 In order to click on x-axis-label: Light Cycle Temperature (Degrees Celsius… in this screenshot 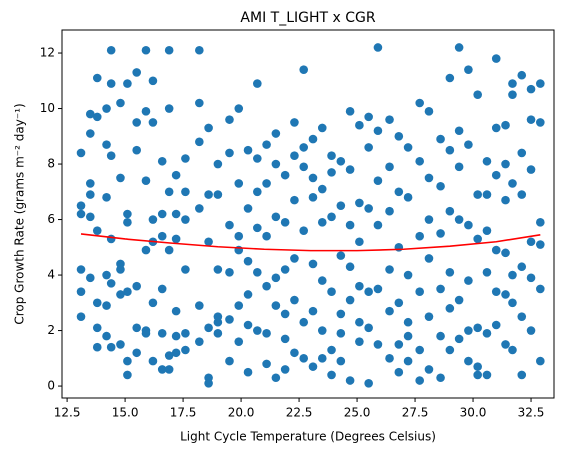, I will do `click(308, 437)`.